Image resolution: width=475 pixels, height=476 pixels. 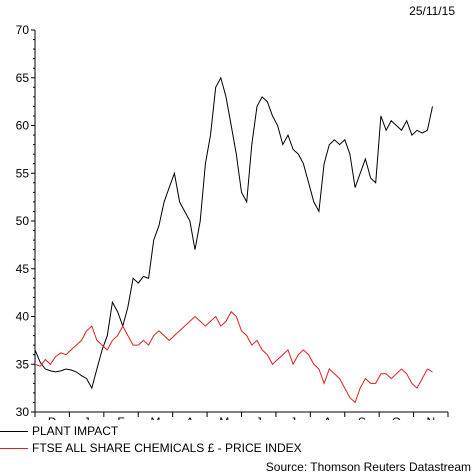 What do you see at coordinates (23, 364) in the screenshot?
I see `y-tick-label: 35` at bounding box center [23, 364].